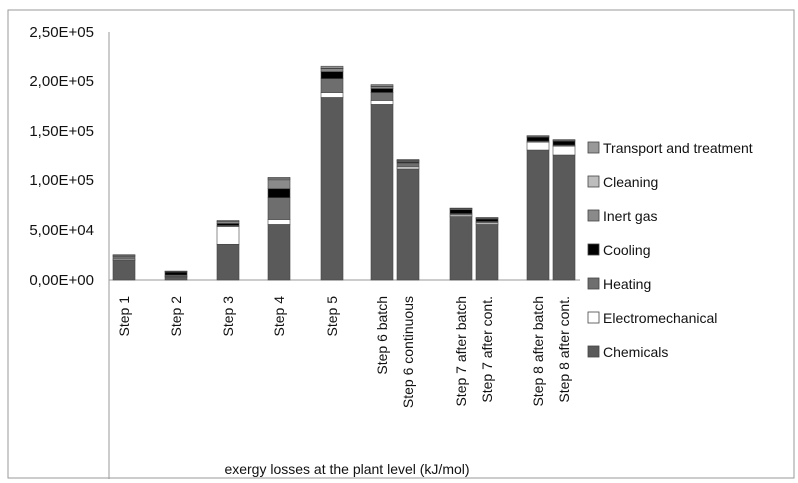 The image size is (798, 483). What do you see at coordinates (660, 318) in the screenshot?
I see `legend-label: Electromechanical` at bounding box center [660, 318].